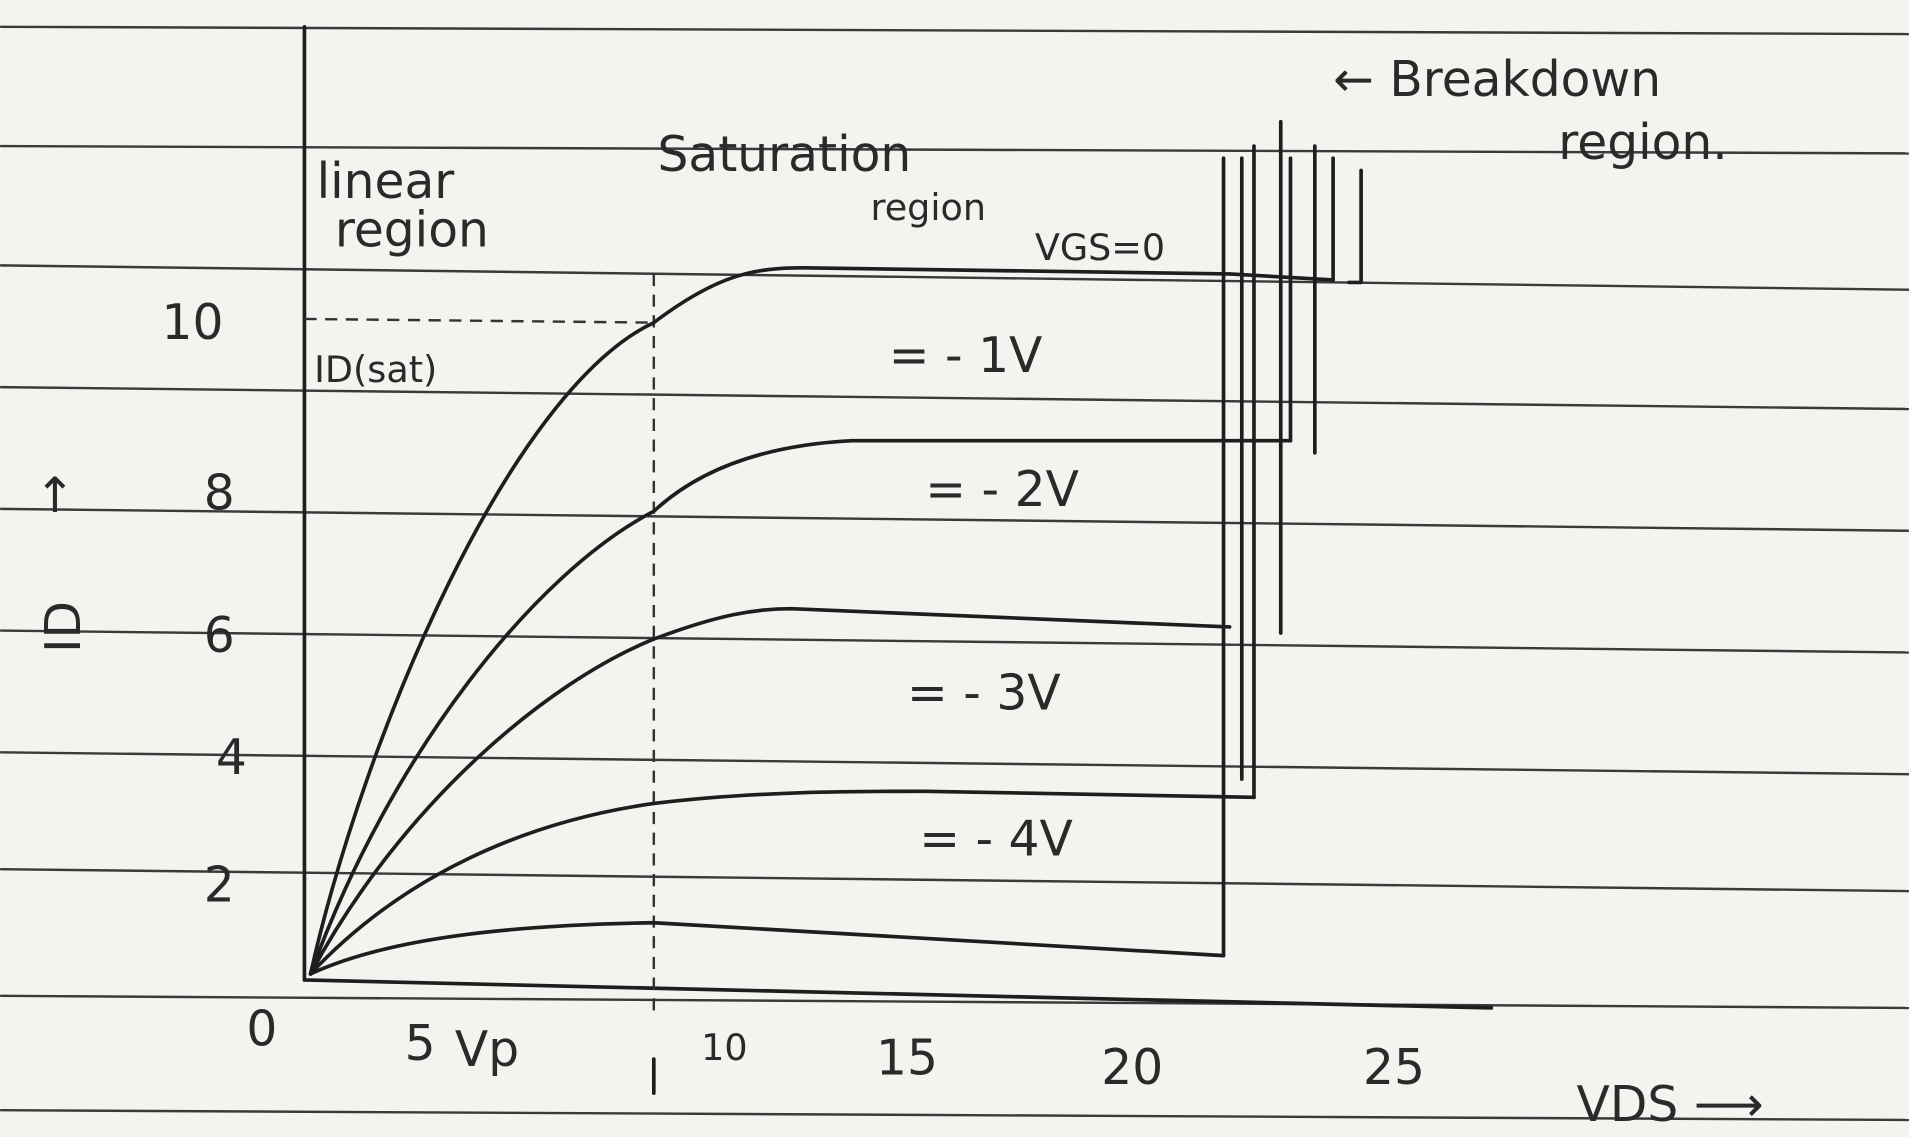 The height and width of the screenshot is (1137, 1909). What do you see at coordinates (375, 369) in the screenshot?
I see `id-sat-label: ID(sat)` at bounding box center [375, 369].